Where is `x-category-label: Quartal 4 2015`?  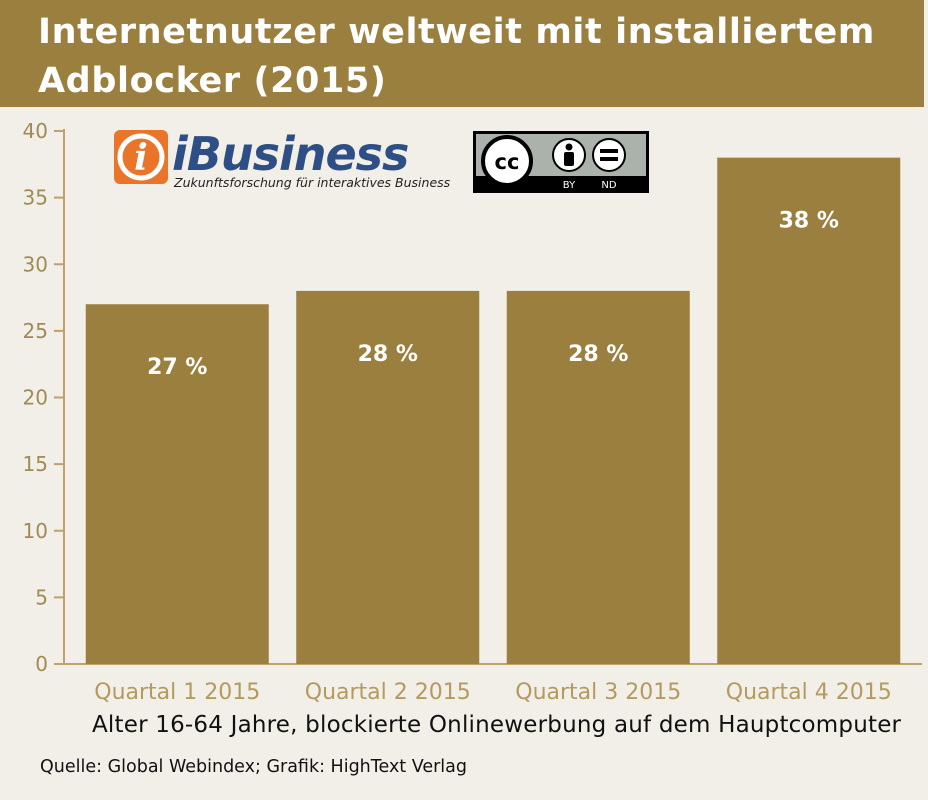 x-category-label: Quartal 4 2015 is located at coordinates (809, 692).